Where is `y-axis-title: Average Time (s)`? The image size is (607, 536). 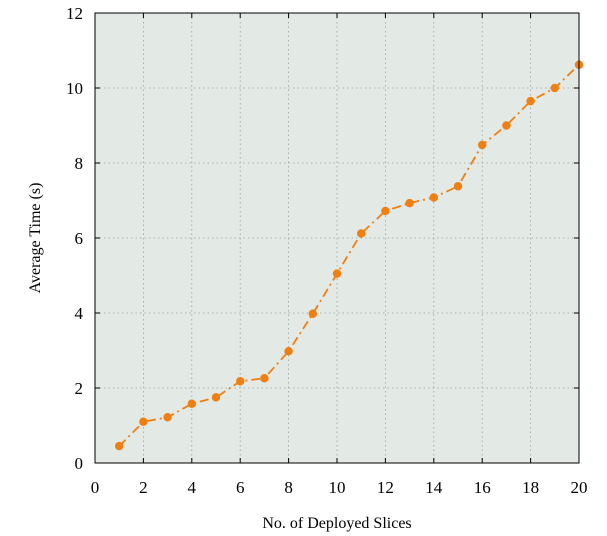
y-axis-title: Average Time (s) is located at coordinates (35, 238).